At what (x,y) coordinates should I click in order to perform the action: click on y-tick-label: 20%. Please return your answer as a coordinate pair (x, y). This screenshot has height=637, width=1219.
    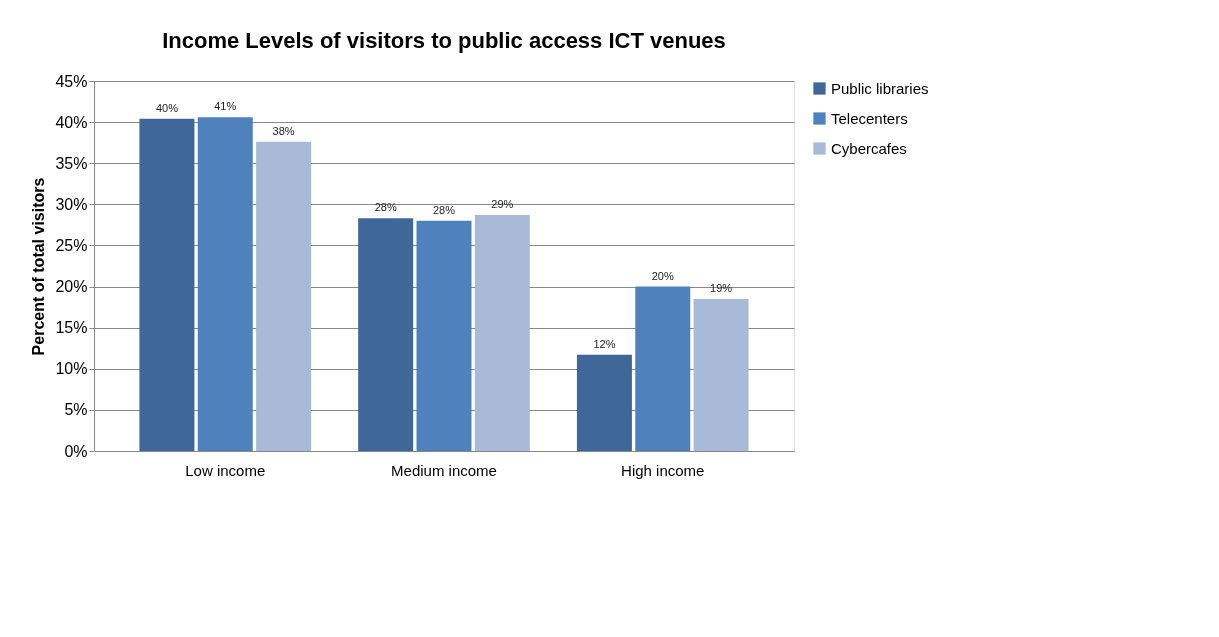
    Looking at the image, I should click on (71, 287).